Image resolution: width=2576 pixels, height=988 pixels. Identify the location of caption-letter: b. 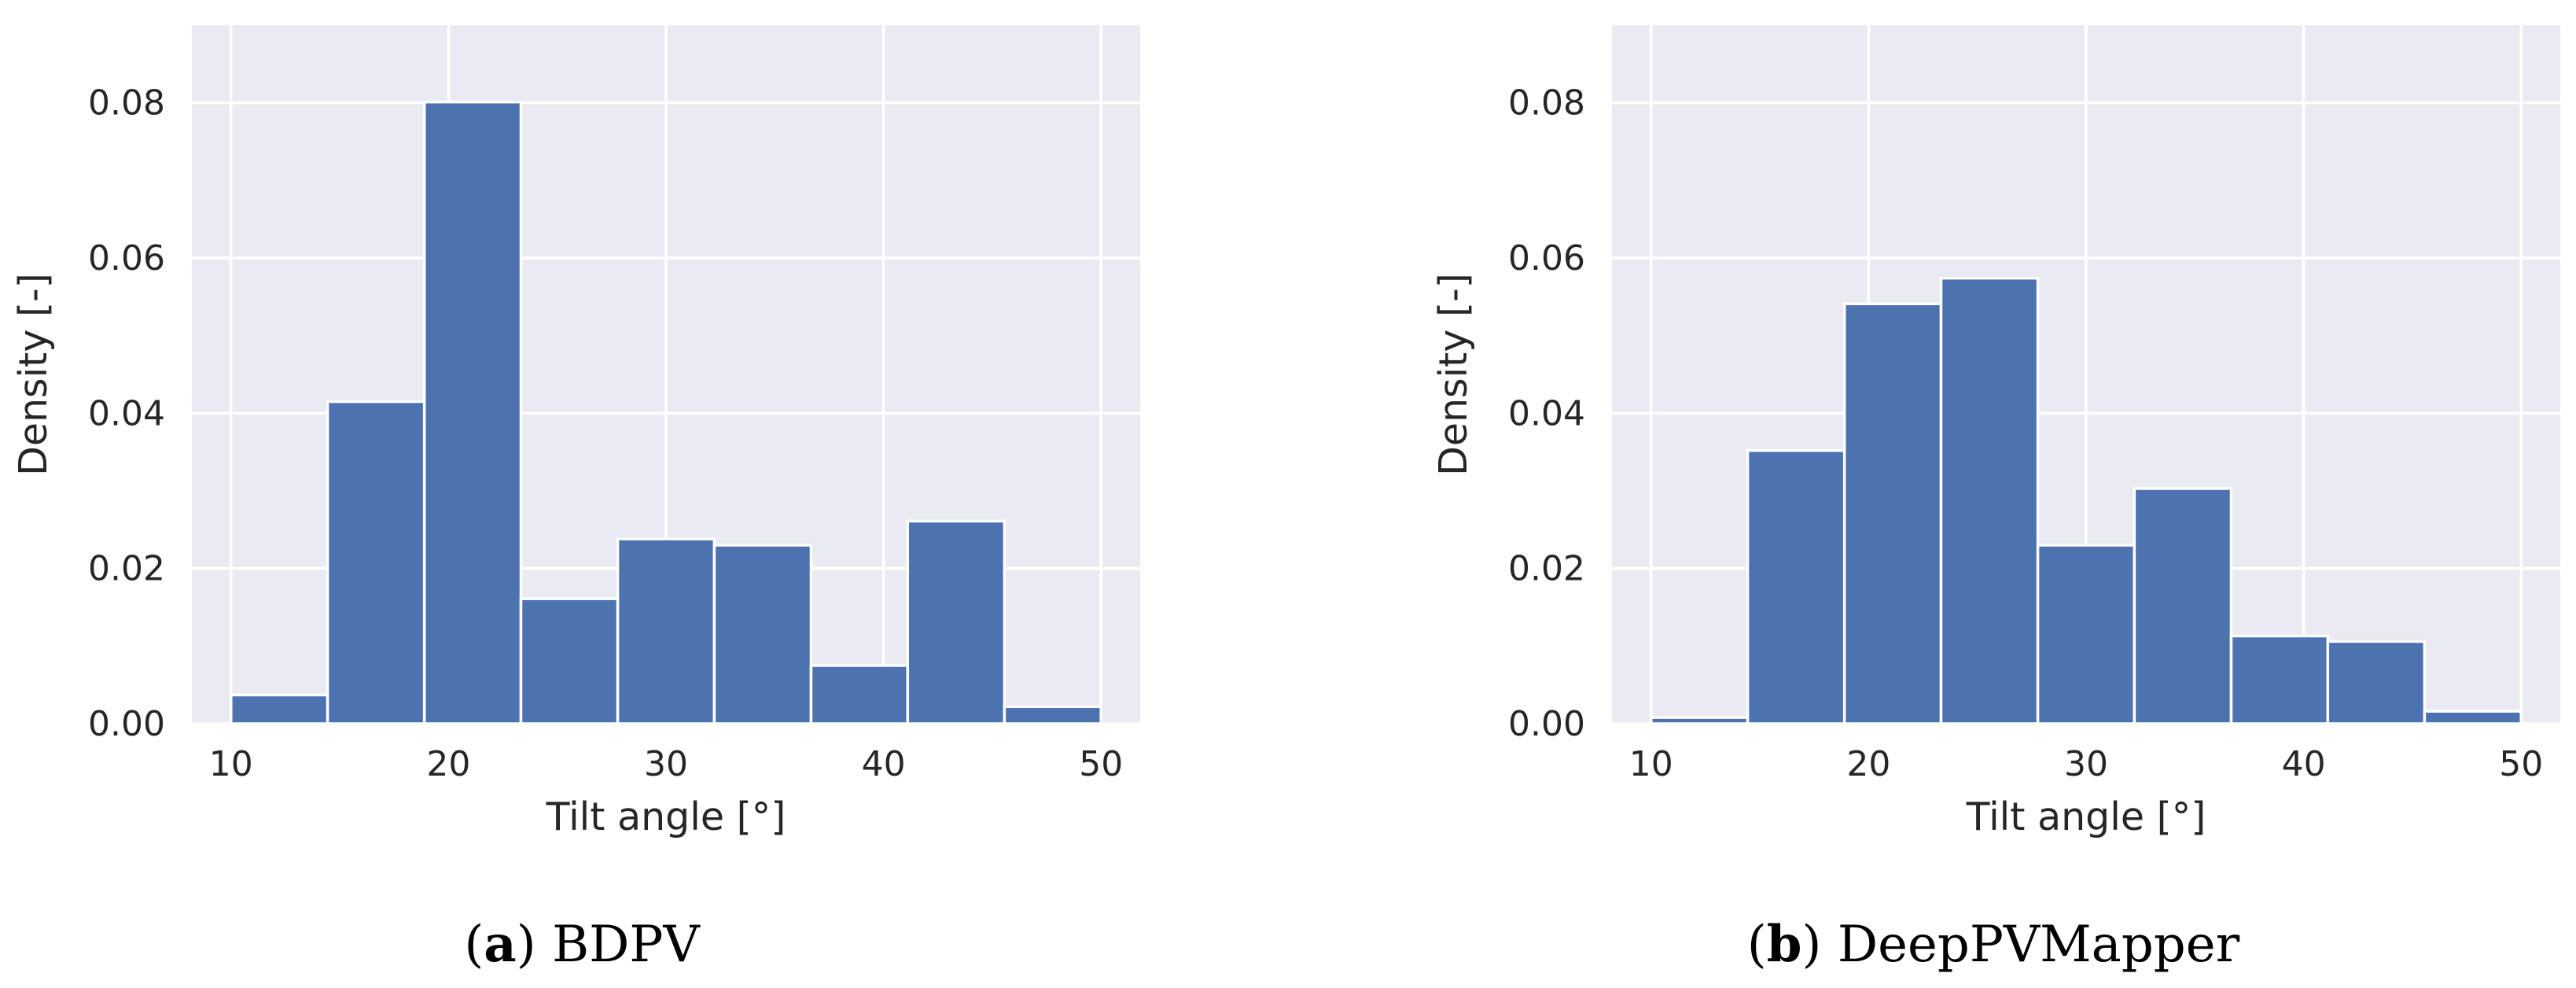
(1785, 945).